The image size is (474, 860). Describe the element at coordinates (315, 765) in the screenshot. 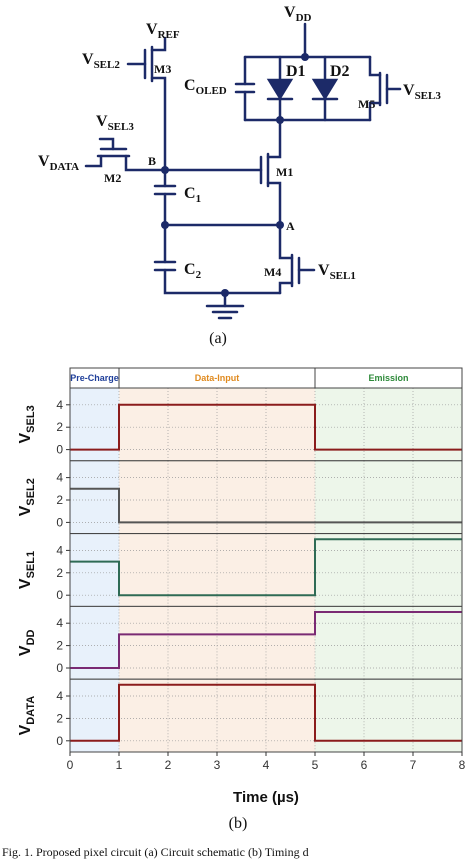

I see `x-tick-label: 5` at that location.